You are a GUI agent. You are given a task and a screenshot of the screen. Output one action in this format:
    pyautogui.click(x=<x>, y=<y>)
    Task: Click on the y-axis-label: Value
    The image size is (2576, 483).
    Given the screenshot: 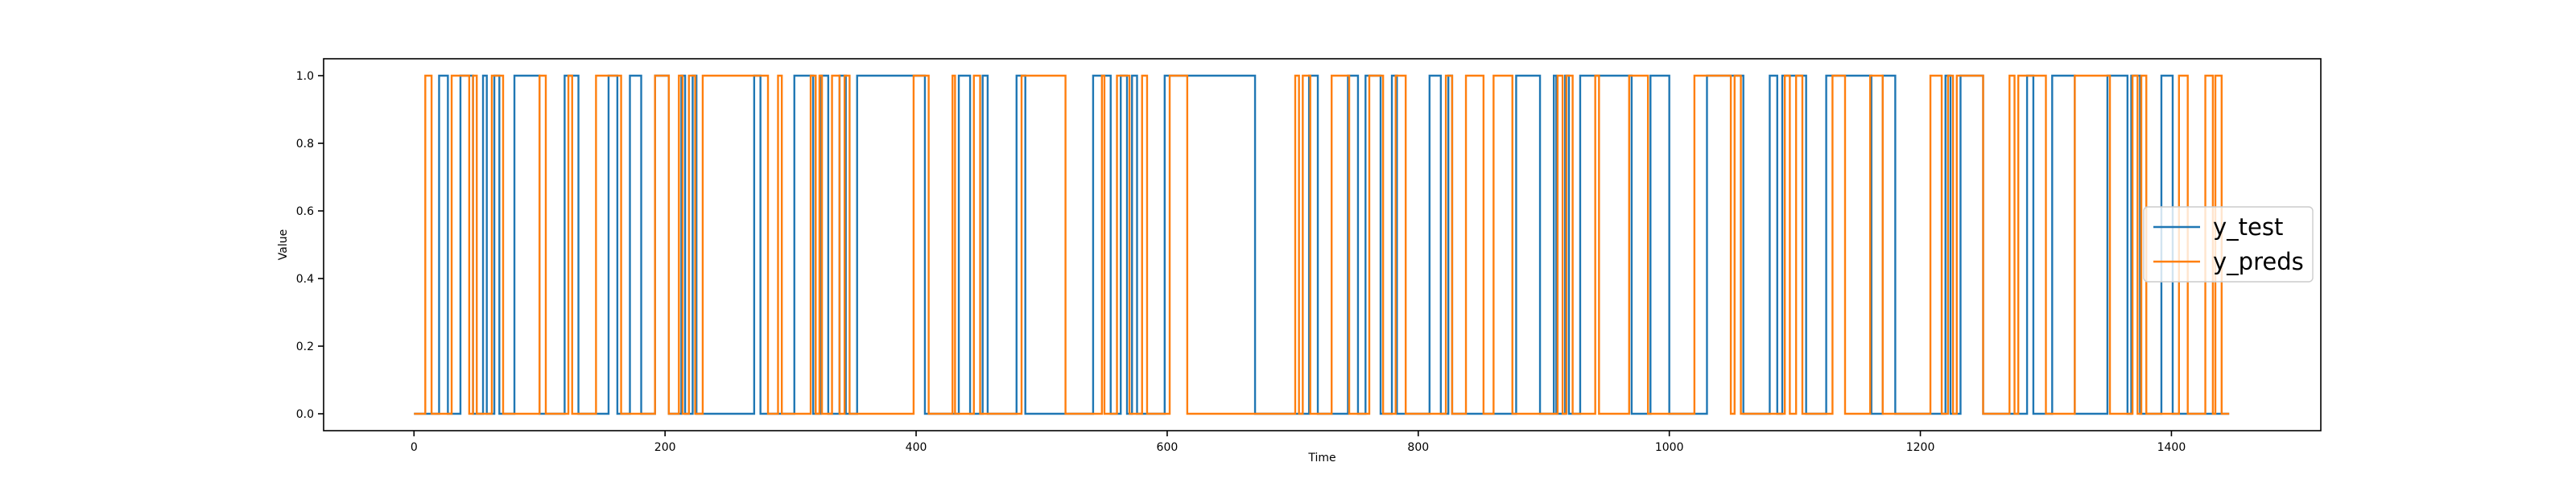 What is the action you would take?
    pyautogui.click(x=283, y=244)
    